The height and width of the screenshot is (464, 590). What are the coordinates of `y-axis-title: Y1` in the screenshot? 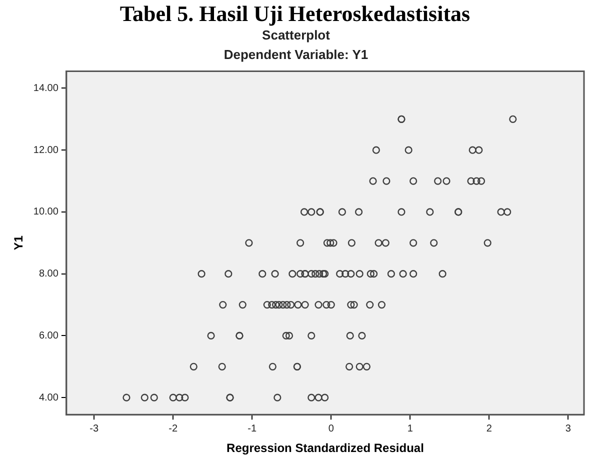 It's located at (19, 242).